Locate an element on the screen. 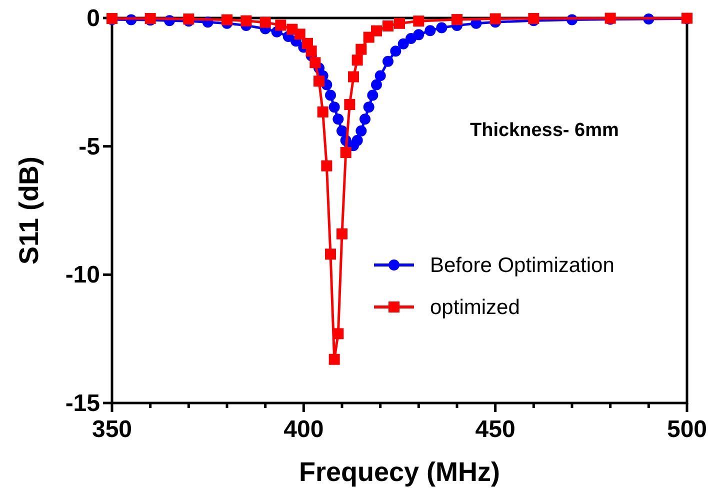  x-tick-label: 500 is located at coordinates (687, 429).